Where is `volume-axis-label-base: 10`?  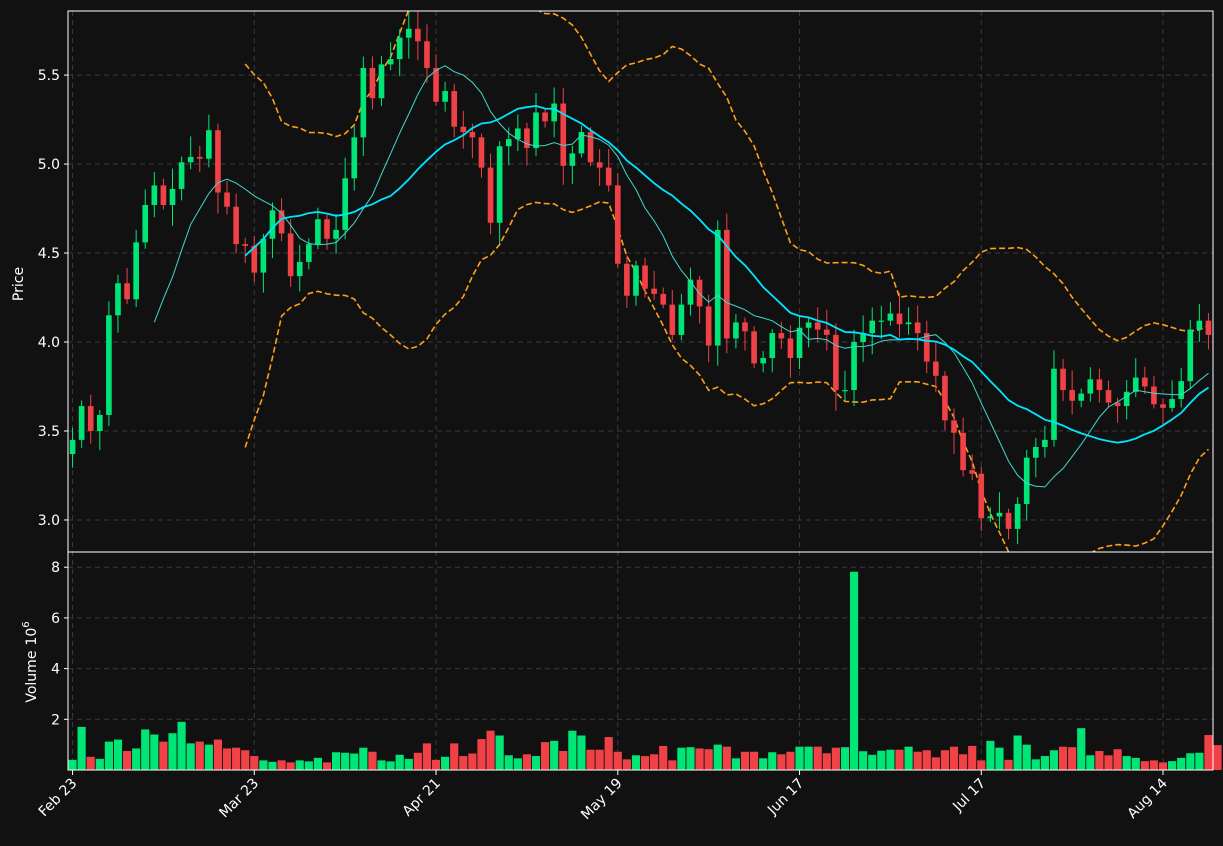 volume-axis-label-base: 10 is located at coordinates (32, 637).